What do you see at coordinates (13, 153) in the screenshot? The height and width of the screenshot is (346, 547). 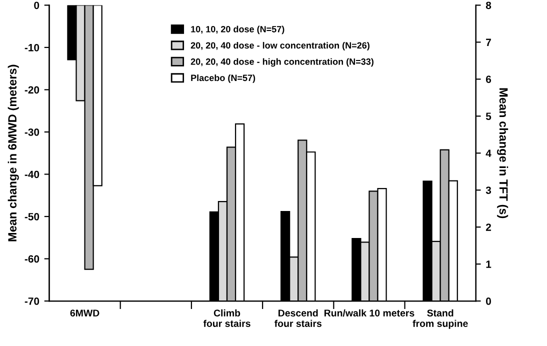 I see `y-axis-title: Mean change in 6MWD (meters)` at bounding box center [13, 153].